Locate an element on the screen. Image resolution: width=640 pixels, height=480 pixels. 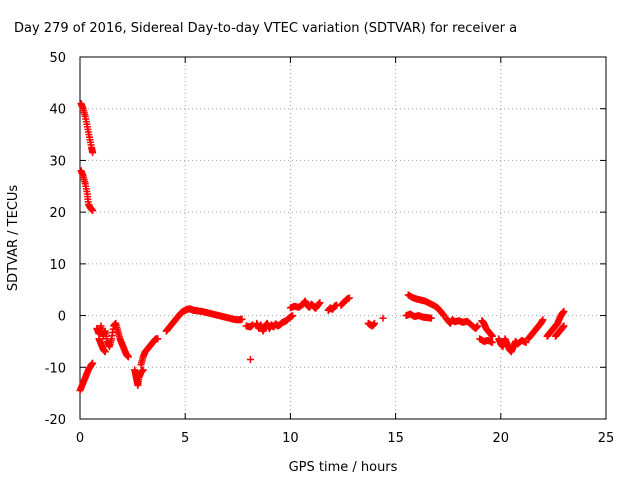
x-tick-label: 15 is located at coordinates (395, 438).